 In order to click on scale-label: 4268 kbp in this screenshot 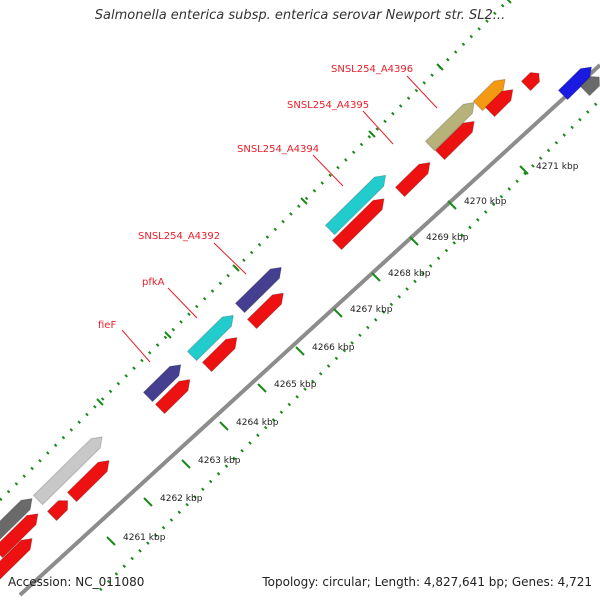, I will do `click(409, 274)`.